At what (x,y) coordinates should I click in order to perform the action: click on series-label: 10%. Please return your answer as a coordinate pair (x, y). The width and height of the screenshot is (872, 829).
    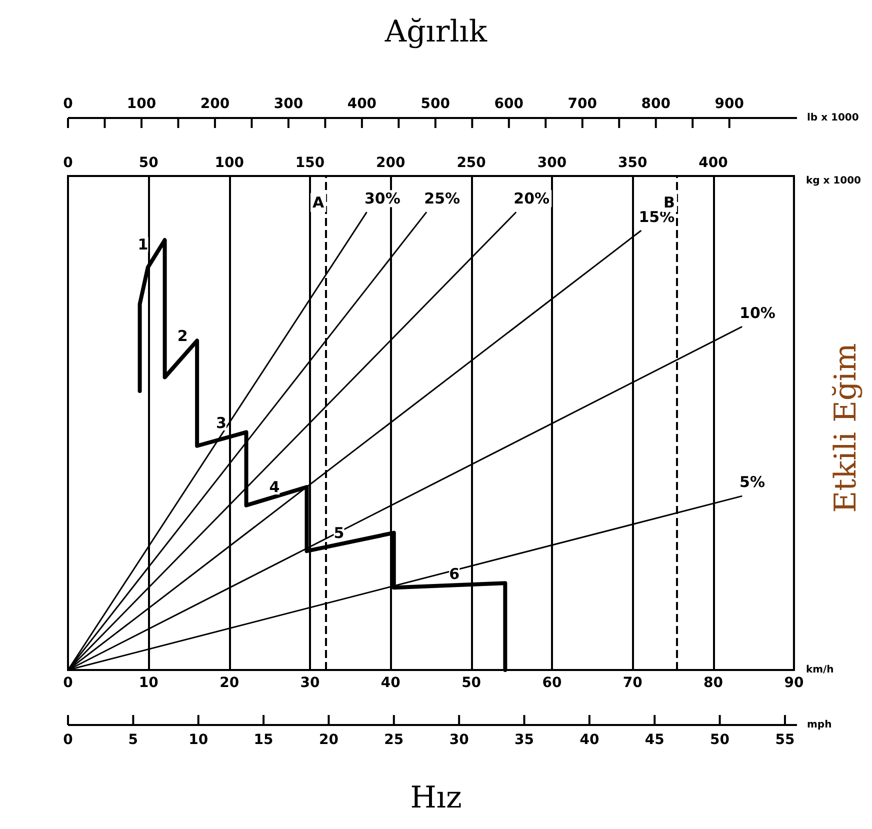
    Looking at the image, I should click on (758, 313).